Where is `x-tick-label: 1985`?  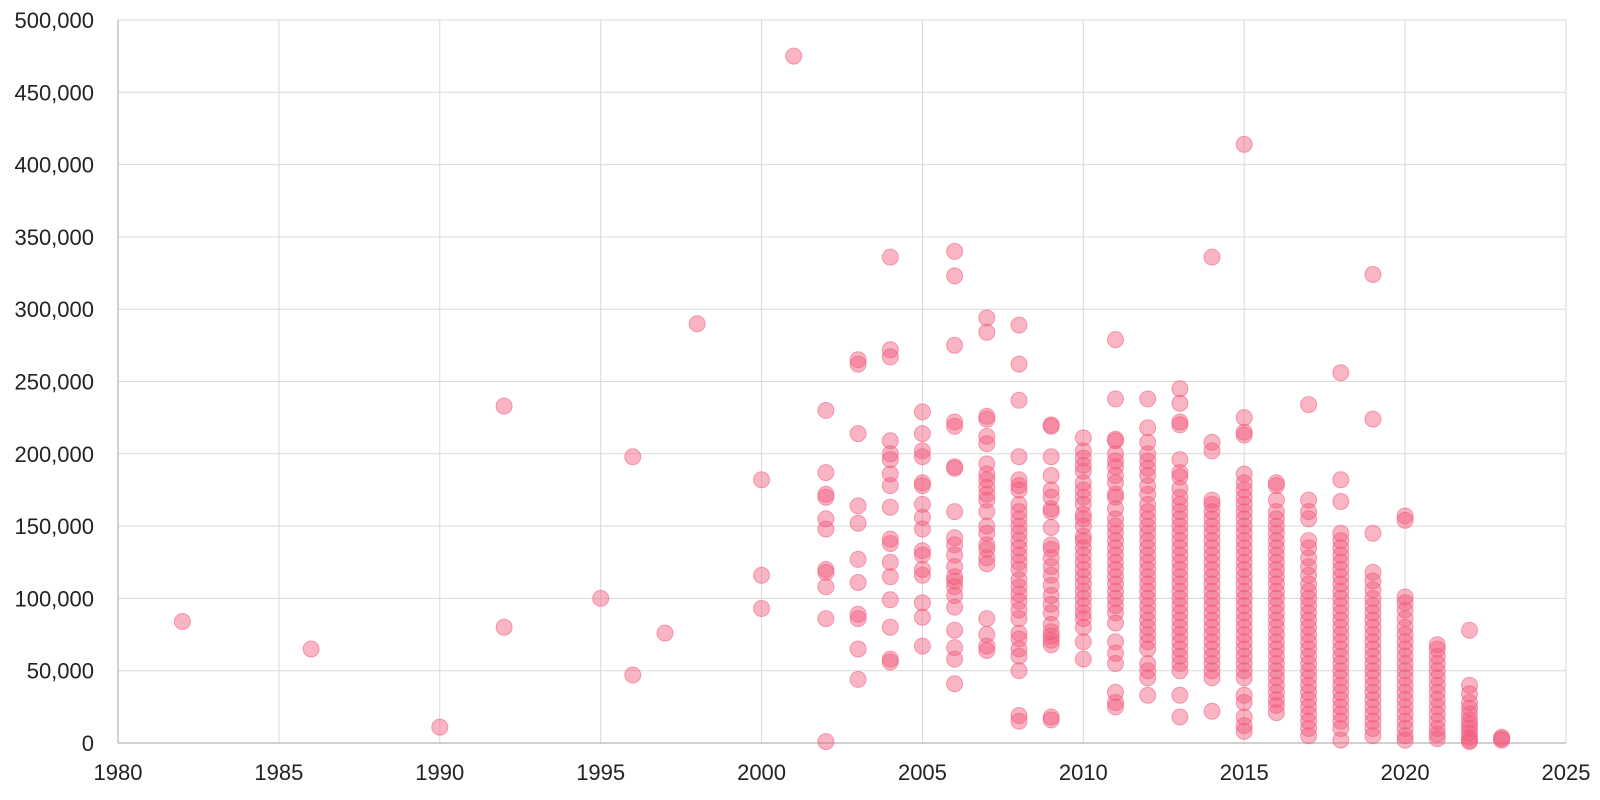
x-tick-label: 1985 is located at coordinates (278, 772).